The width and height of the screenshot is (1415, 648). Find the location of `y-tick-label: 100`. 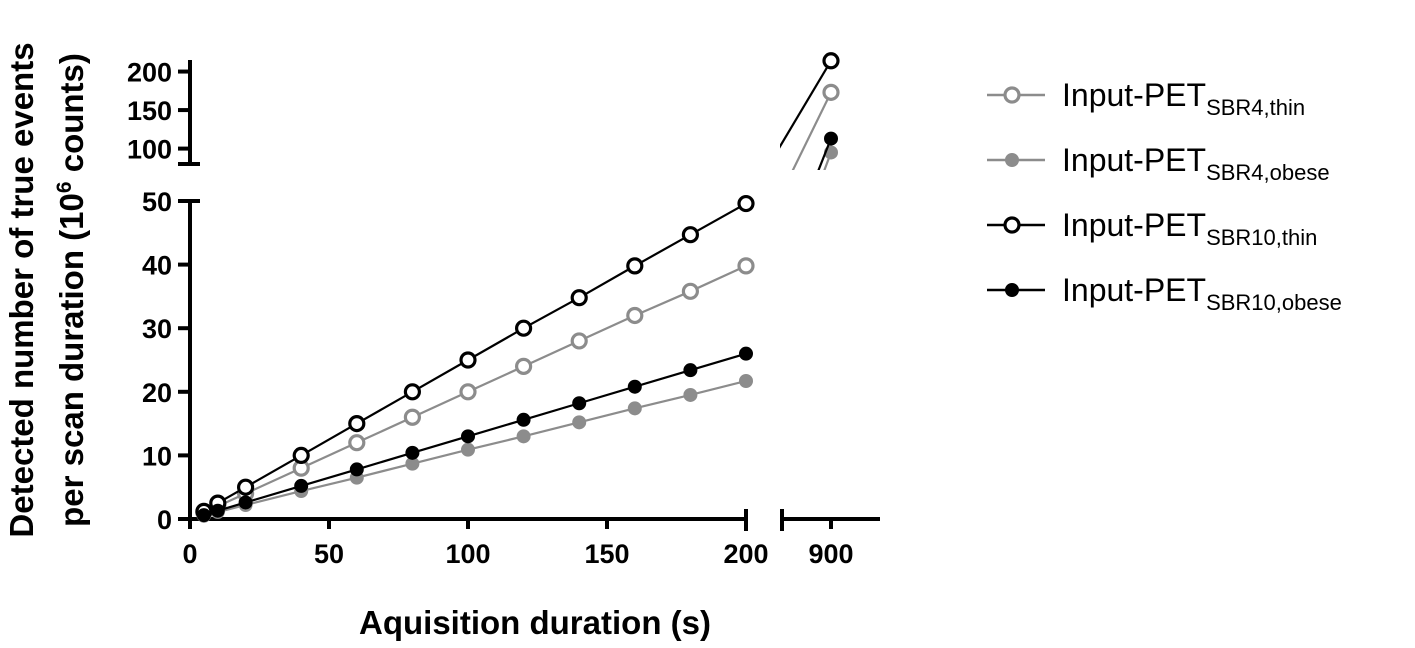

y-tick-label: 100 is located at coordinates (149, 150).